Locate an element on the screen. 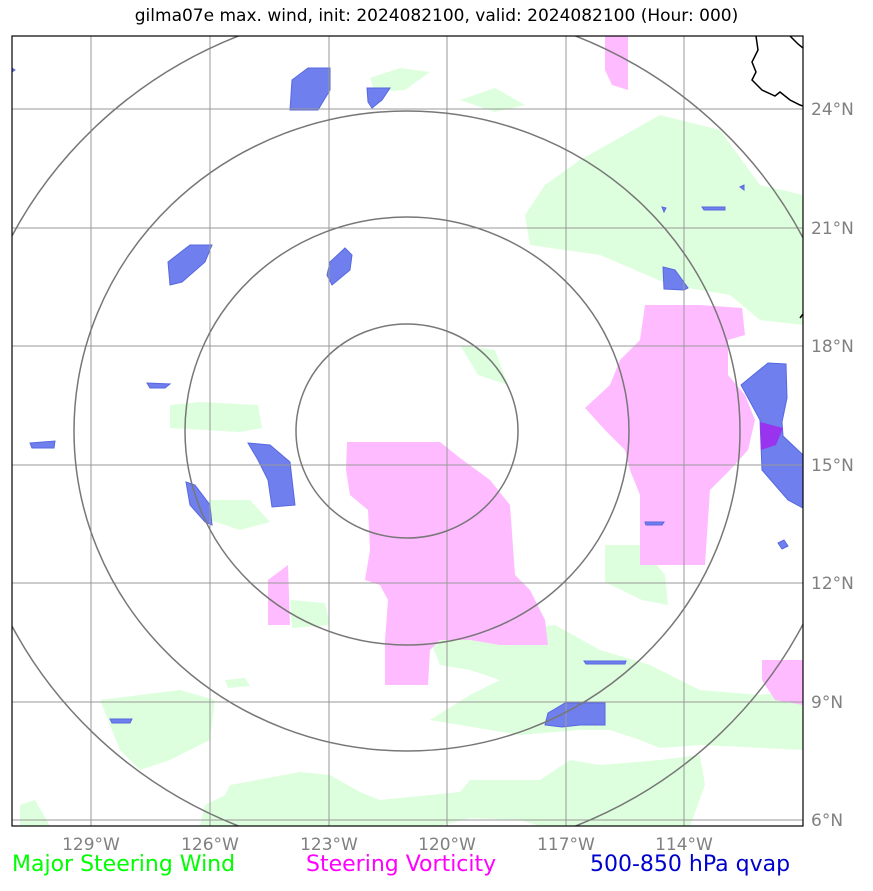 This screenshot has width=873, height=891. lat-label: 6°N is located at coordinates (827, 821).